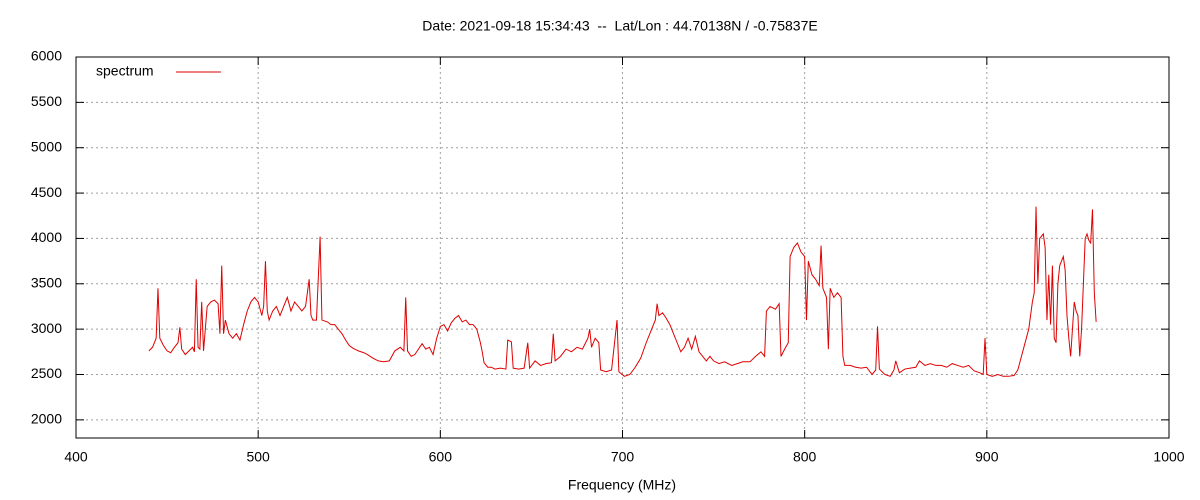  Describe the element at coordinates (46, 373) in the screenshot. I see `y-tick-label: 2500` at that location.